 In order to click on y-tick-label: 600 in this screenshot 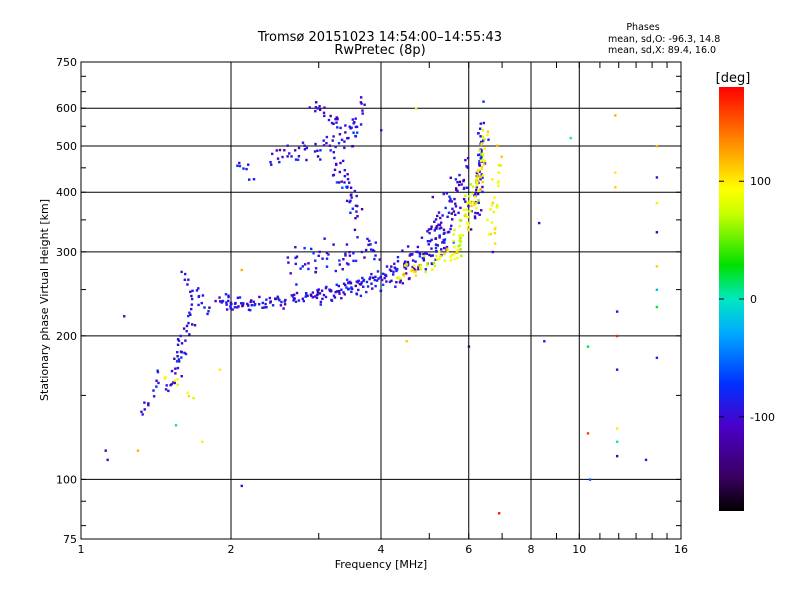, I will do `click(66, 108)`.